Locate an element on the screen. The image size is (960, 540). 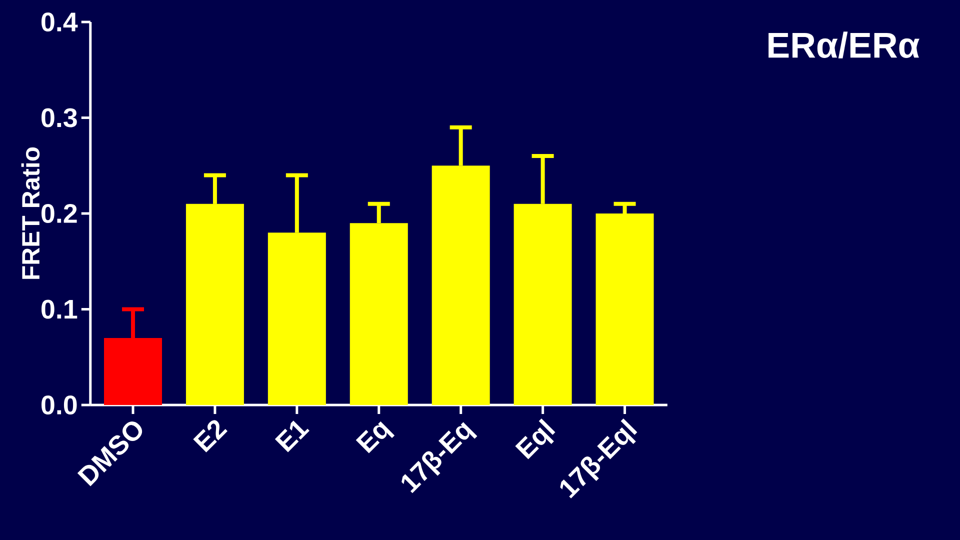
y-tick-label: 0.0 is located at coordinates (59, 405).